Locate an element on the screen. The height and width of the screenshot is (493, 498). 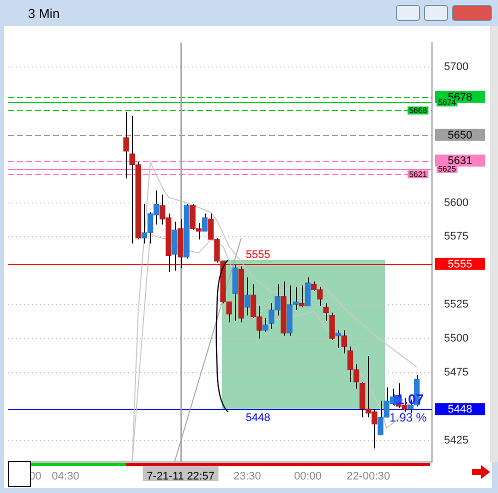
y-tick-label: 5700 is located at coordinates (456, 67).